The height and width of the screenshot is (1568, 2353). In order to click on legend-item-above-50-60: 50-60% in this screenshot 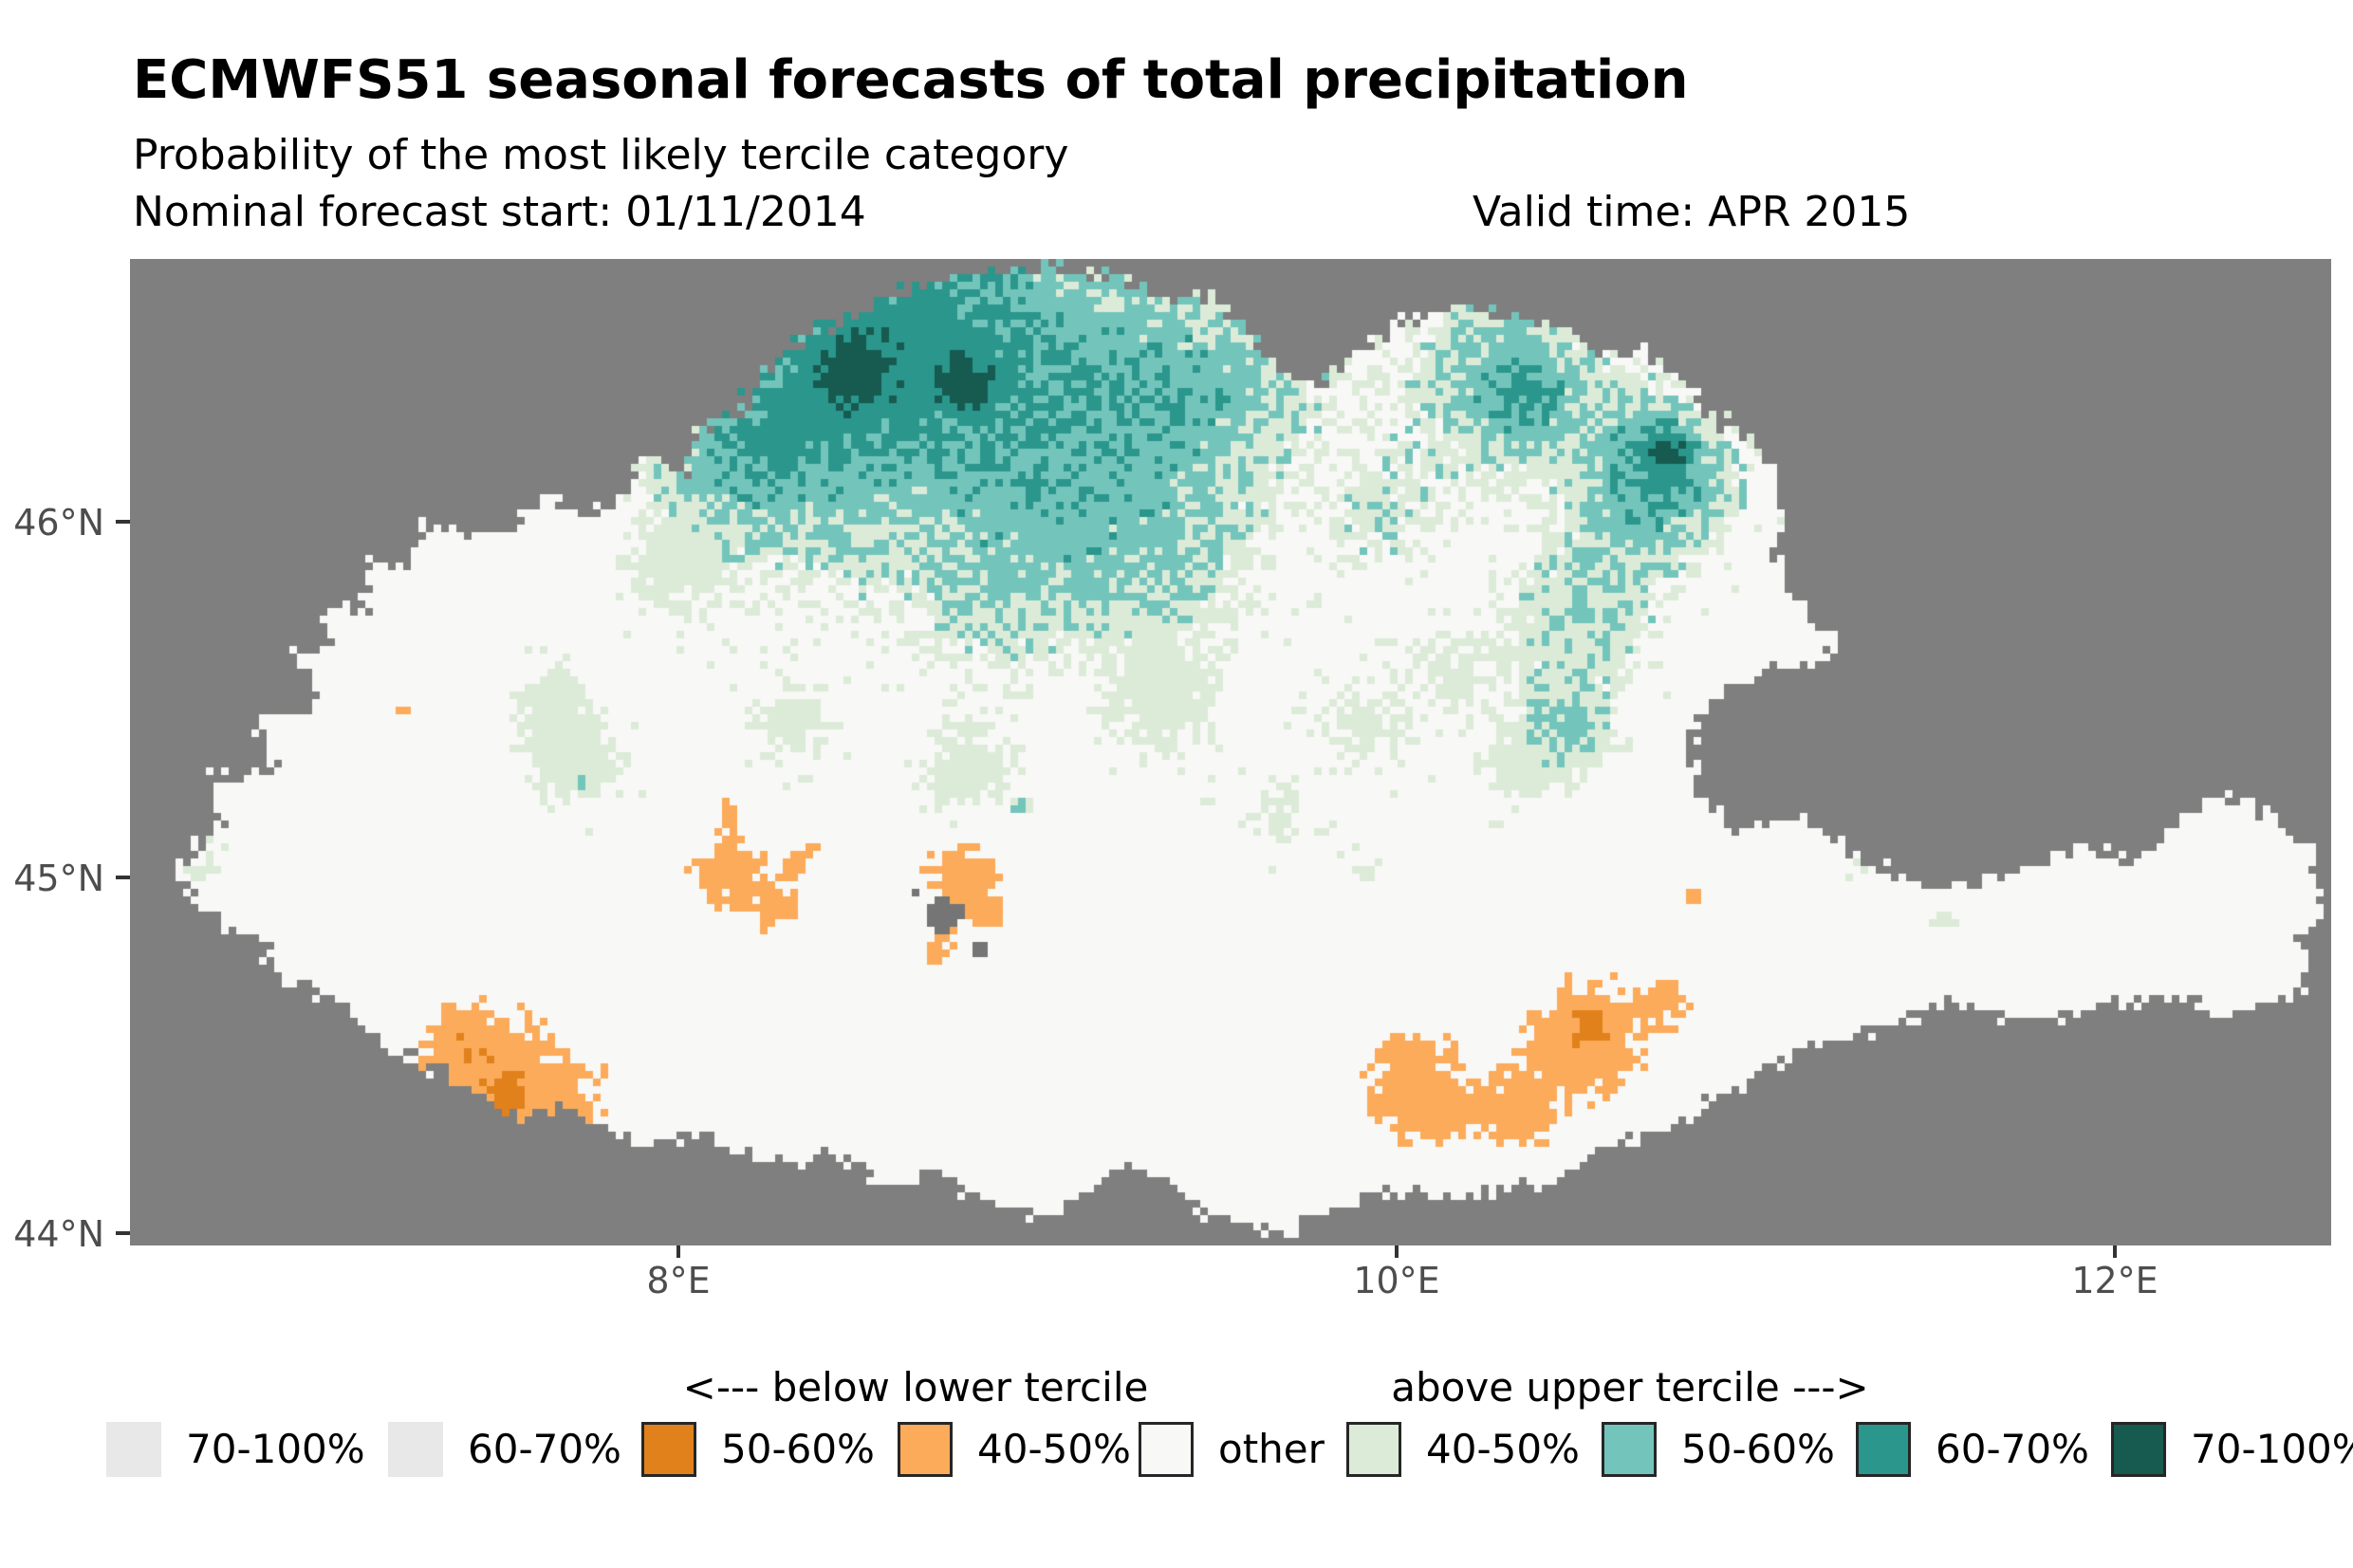, I will do `click(1718, 1450)`.